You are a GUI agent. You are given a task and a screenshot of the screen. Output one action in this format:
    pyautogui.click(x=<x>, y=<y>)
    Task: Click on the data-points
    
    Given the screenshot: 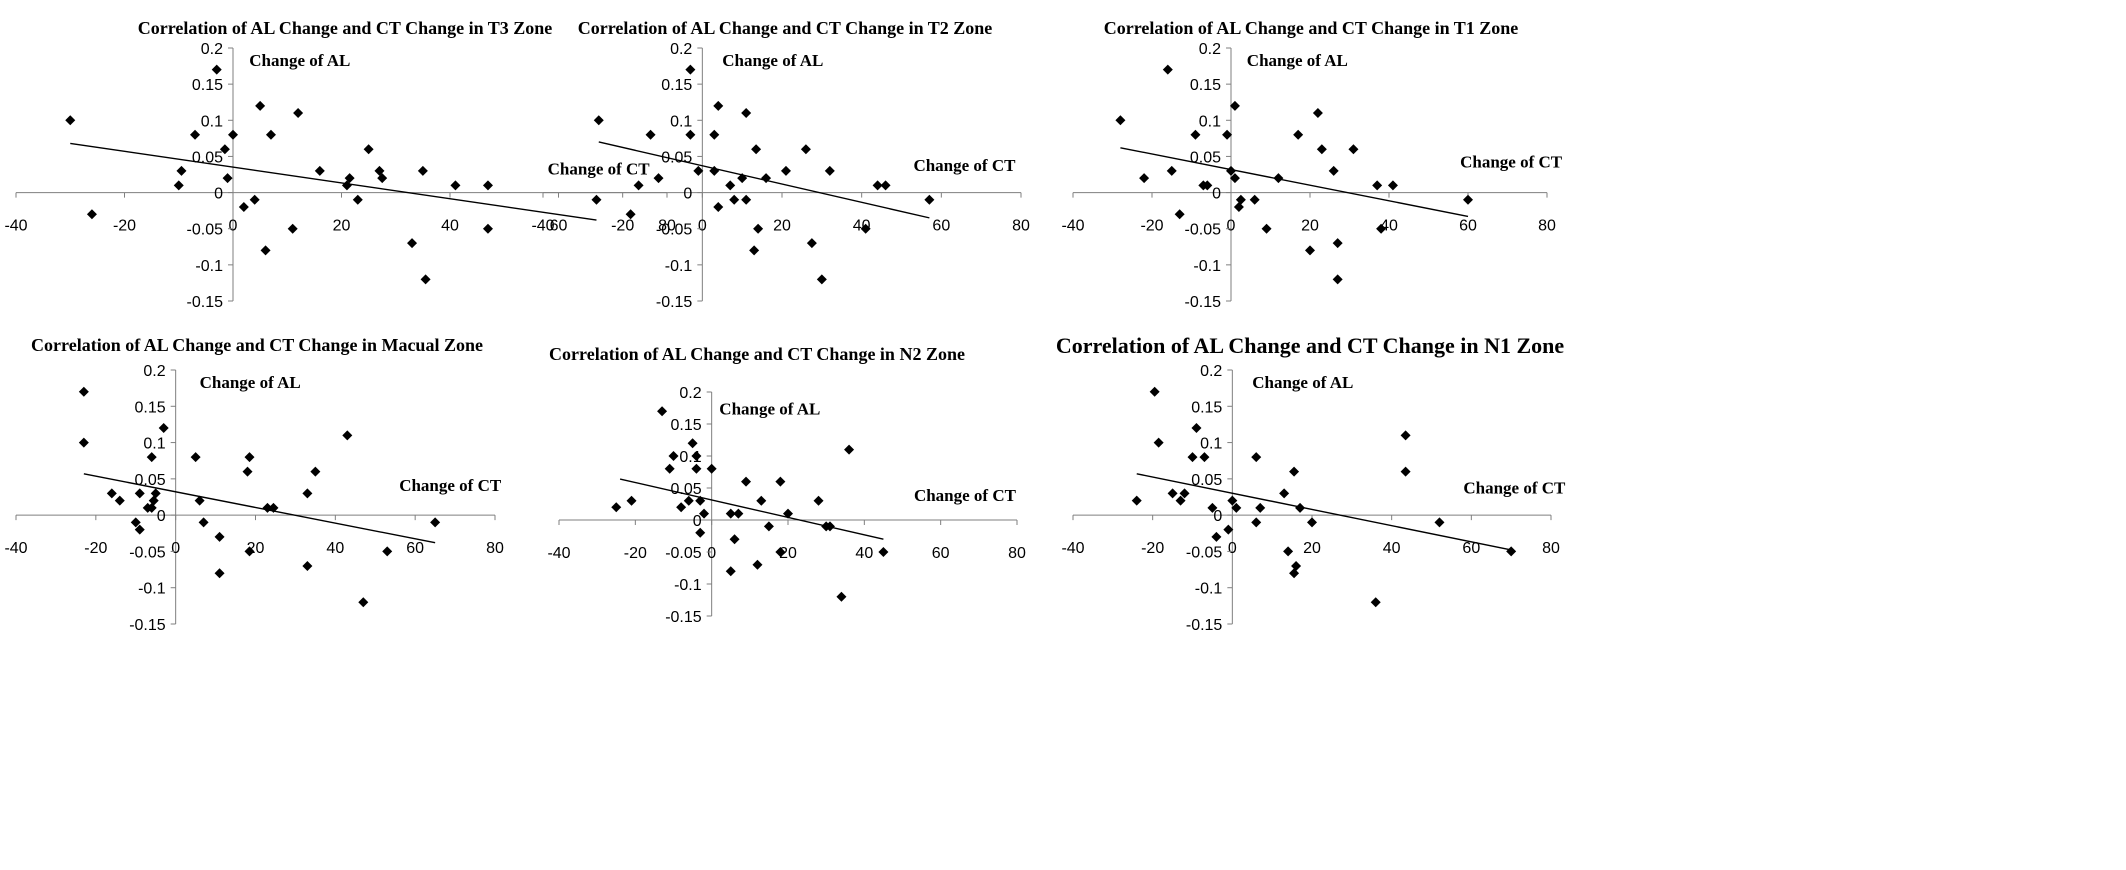 What is the action you would take?
    pyautogui.click(x=333, y=174)
    